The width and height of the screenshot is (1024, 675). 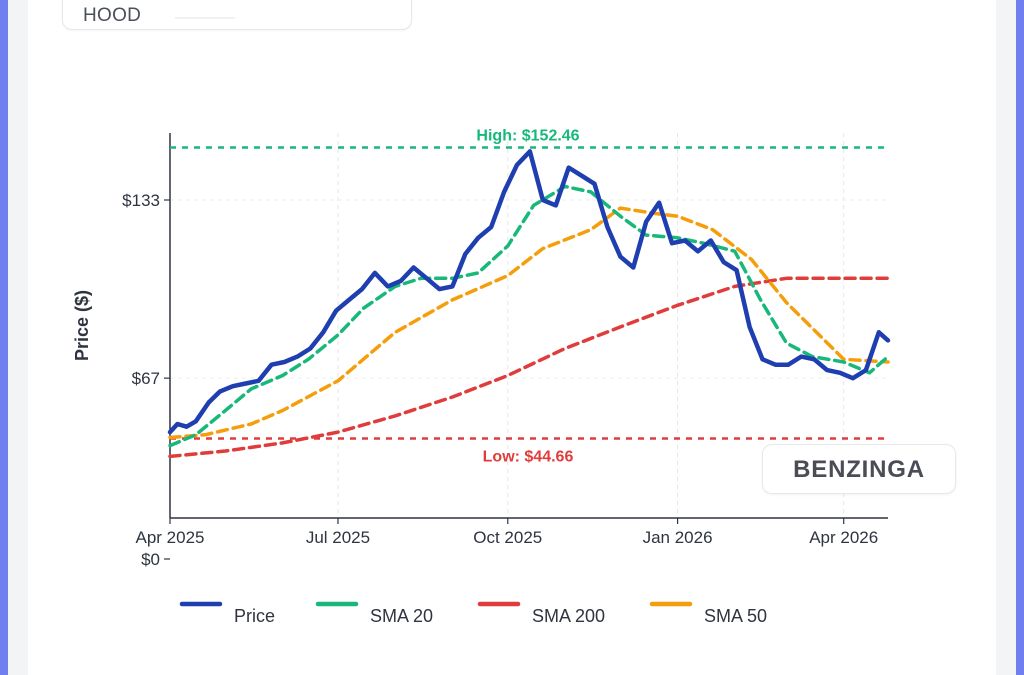 I want to click on x-tick-label: Jul 2025, so click(x=338, y=537).